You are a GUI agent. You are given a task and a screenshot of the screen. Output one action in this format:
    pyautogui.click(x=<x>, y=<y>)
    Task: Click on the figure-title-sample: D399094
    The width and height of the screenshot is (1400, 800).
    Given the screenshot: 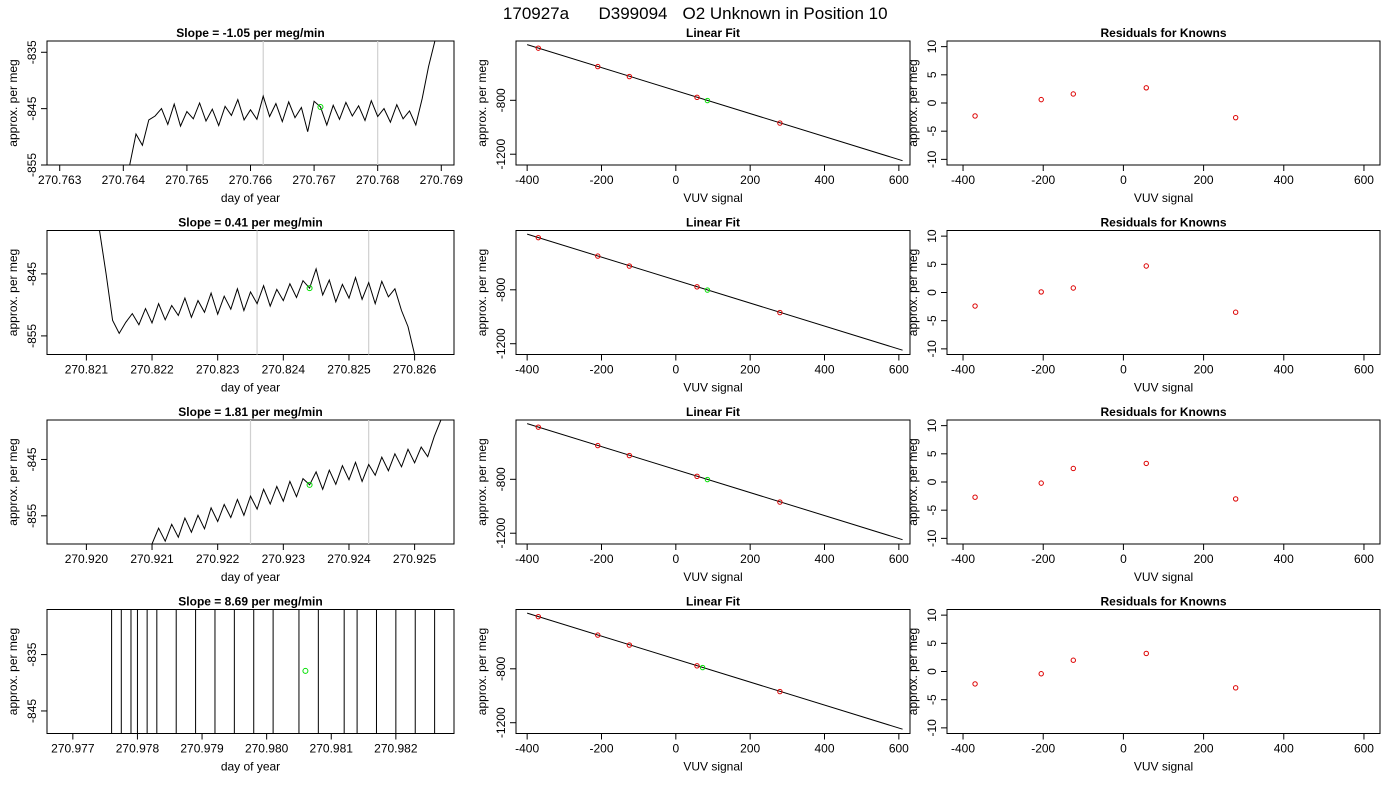 What is the action you would take?
    pyautogui.click(x=632, y=13)
    